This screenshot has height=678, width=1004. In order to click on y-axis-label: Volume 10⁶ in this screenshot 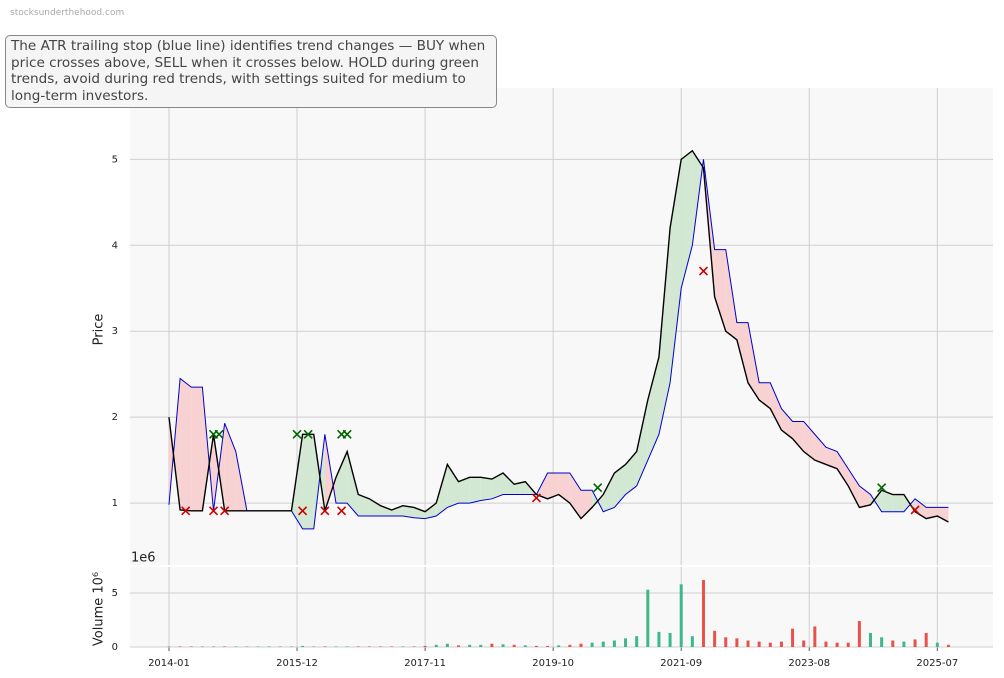, I will do `click(99, 609)`.